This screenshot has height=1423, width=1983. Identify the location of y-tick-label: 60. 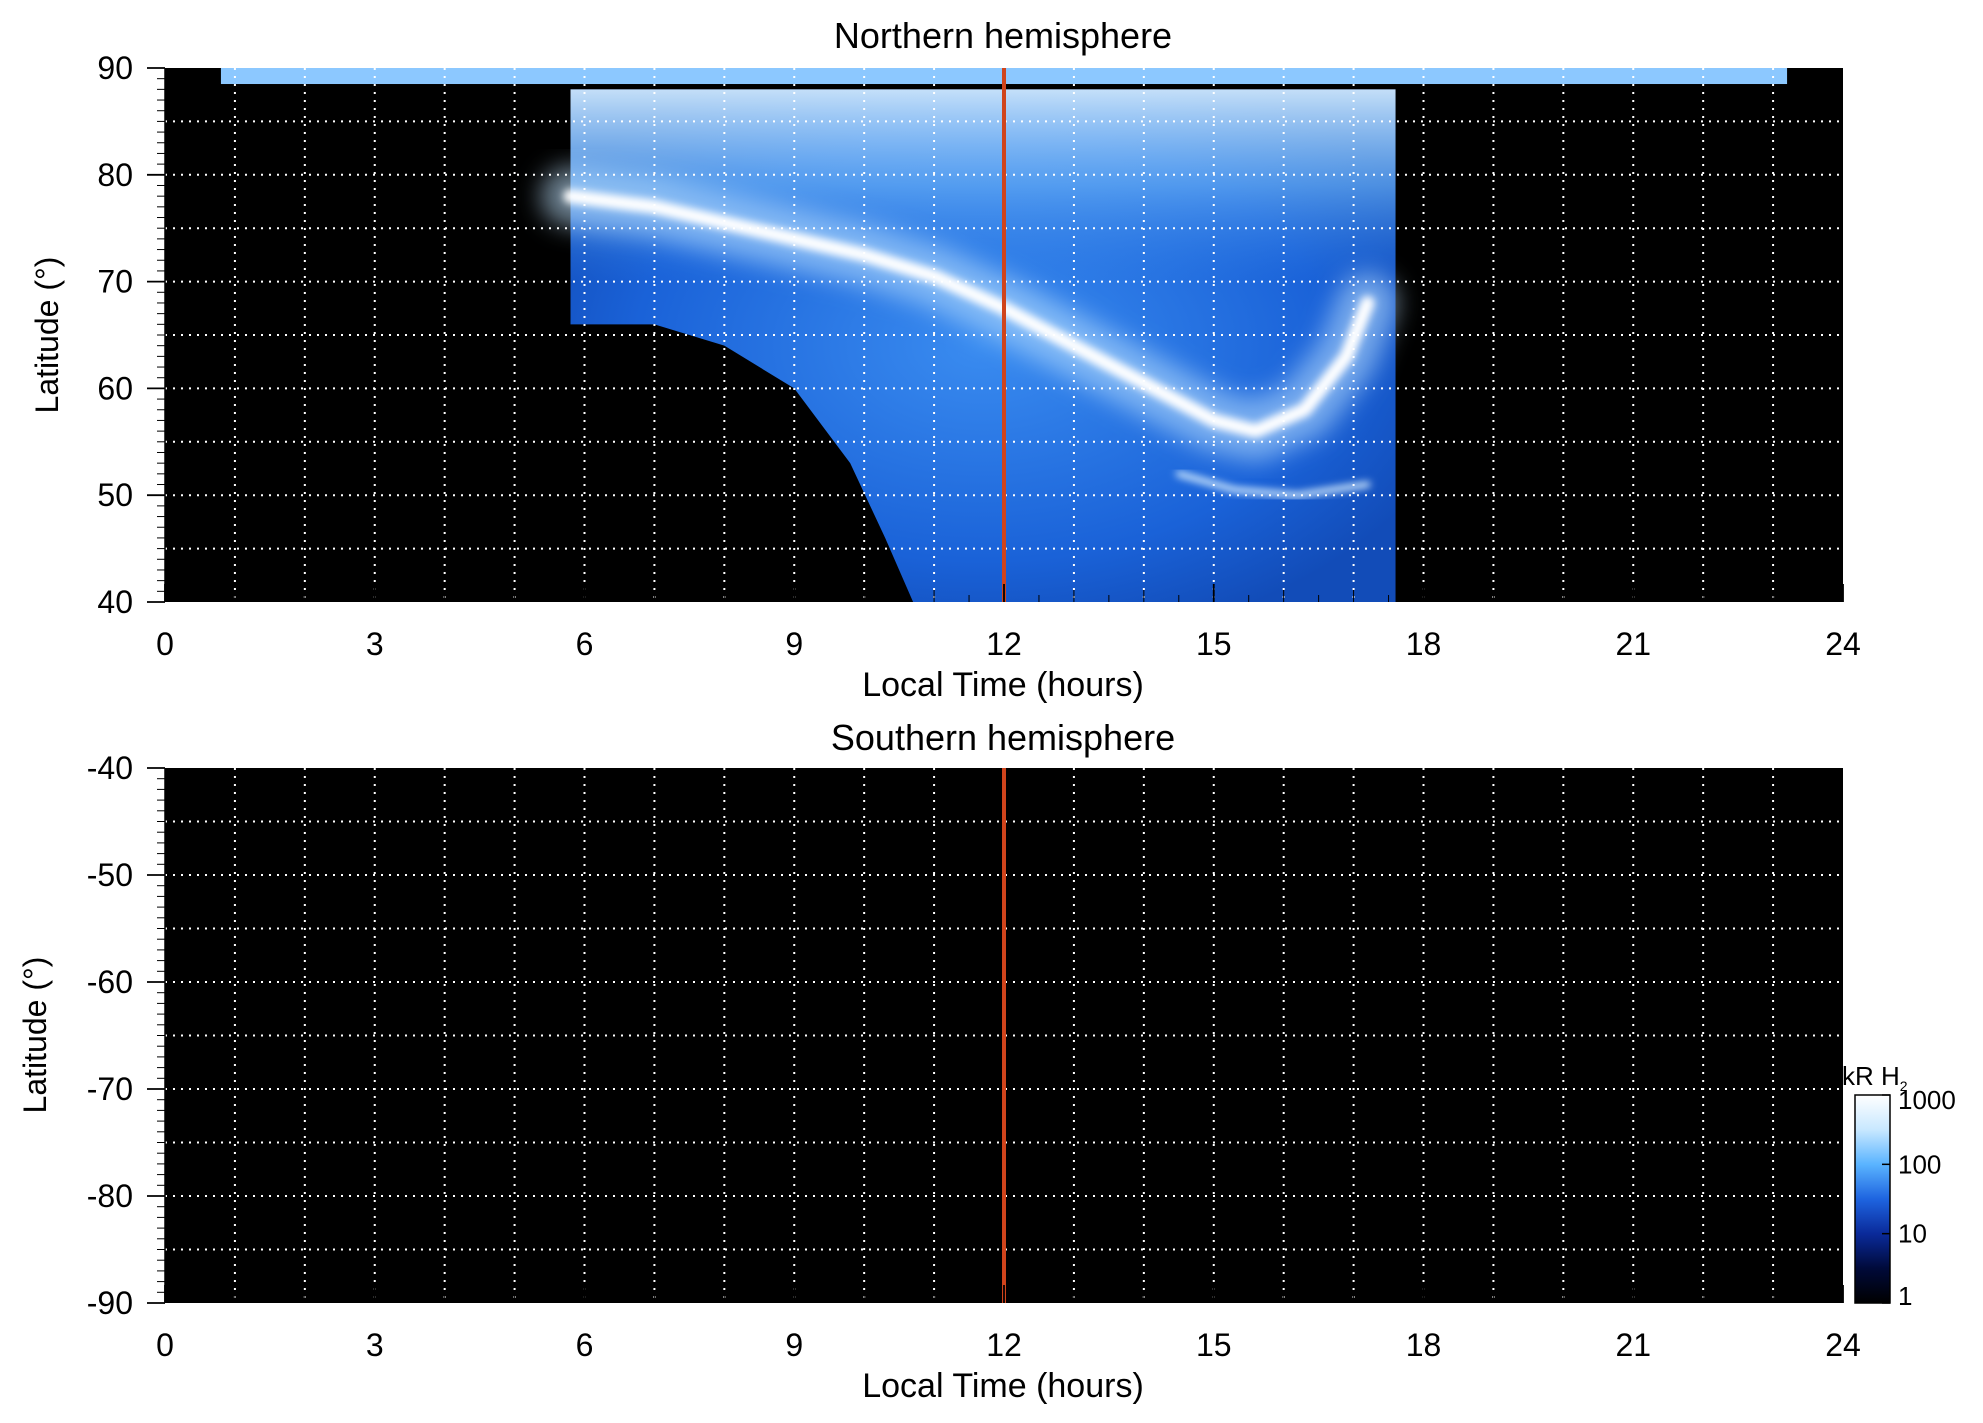
(115, 388).